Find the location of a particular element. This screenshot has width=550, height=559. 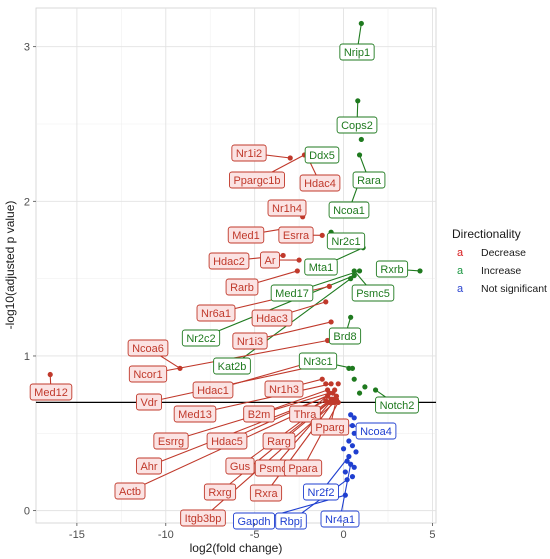

point-label-text: Gus is located at coordinates (240, 467).